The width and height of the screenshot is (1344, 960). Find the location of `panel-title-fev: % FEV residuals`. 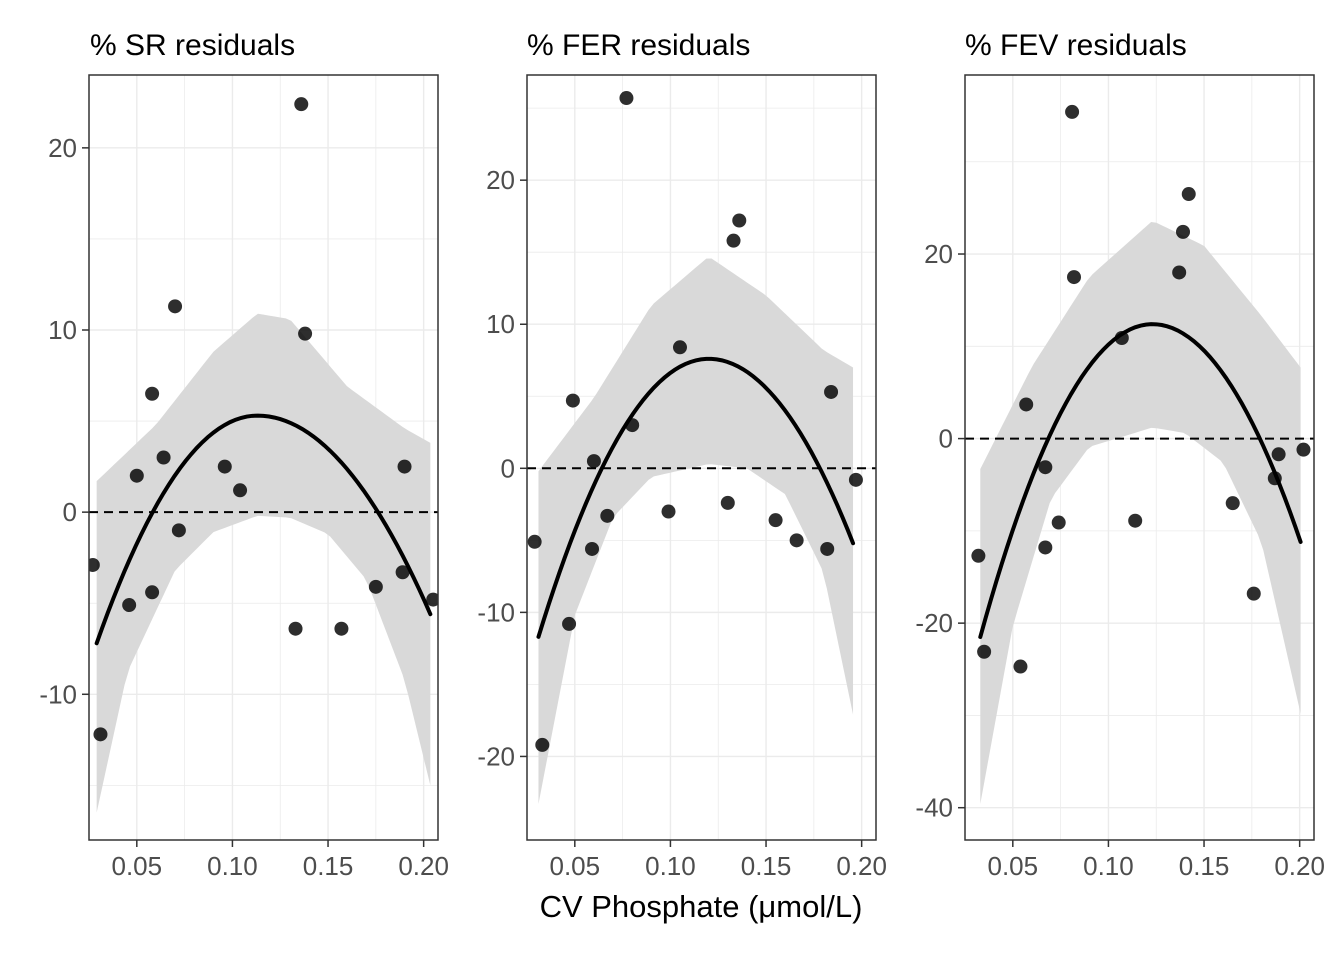

panel-title-fev: % FEV residuals is located at coordinates (1076, 45).